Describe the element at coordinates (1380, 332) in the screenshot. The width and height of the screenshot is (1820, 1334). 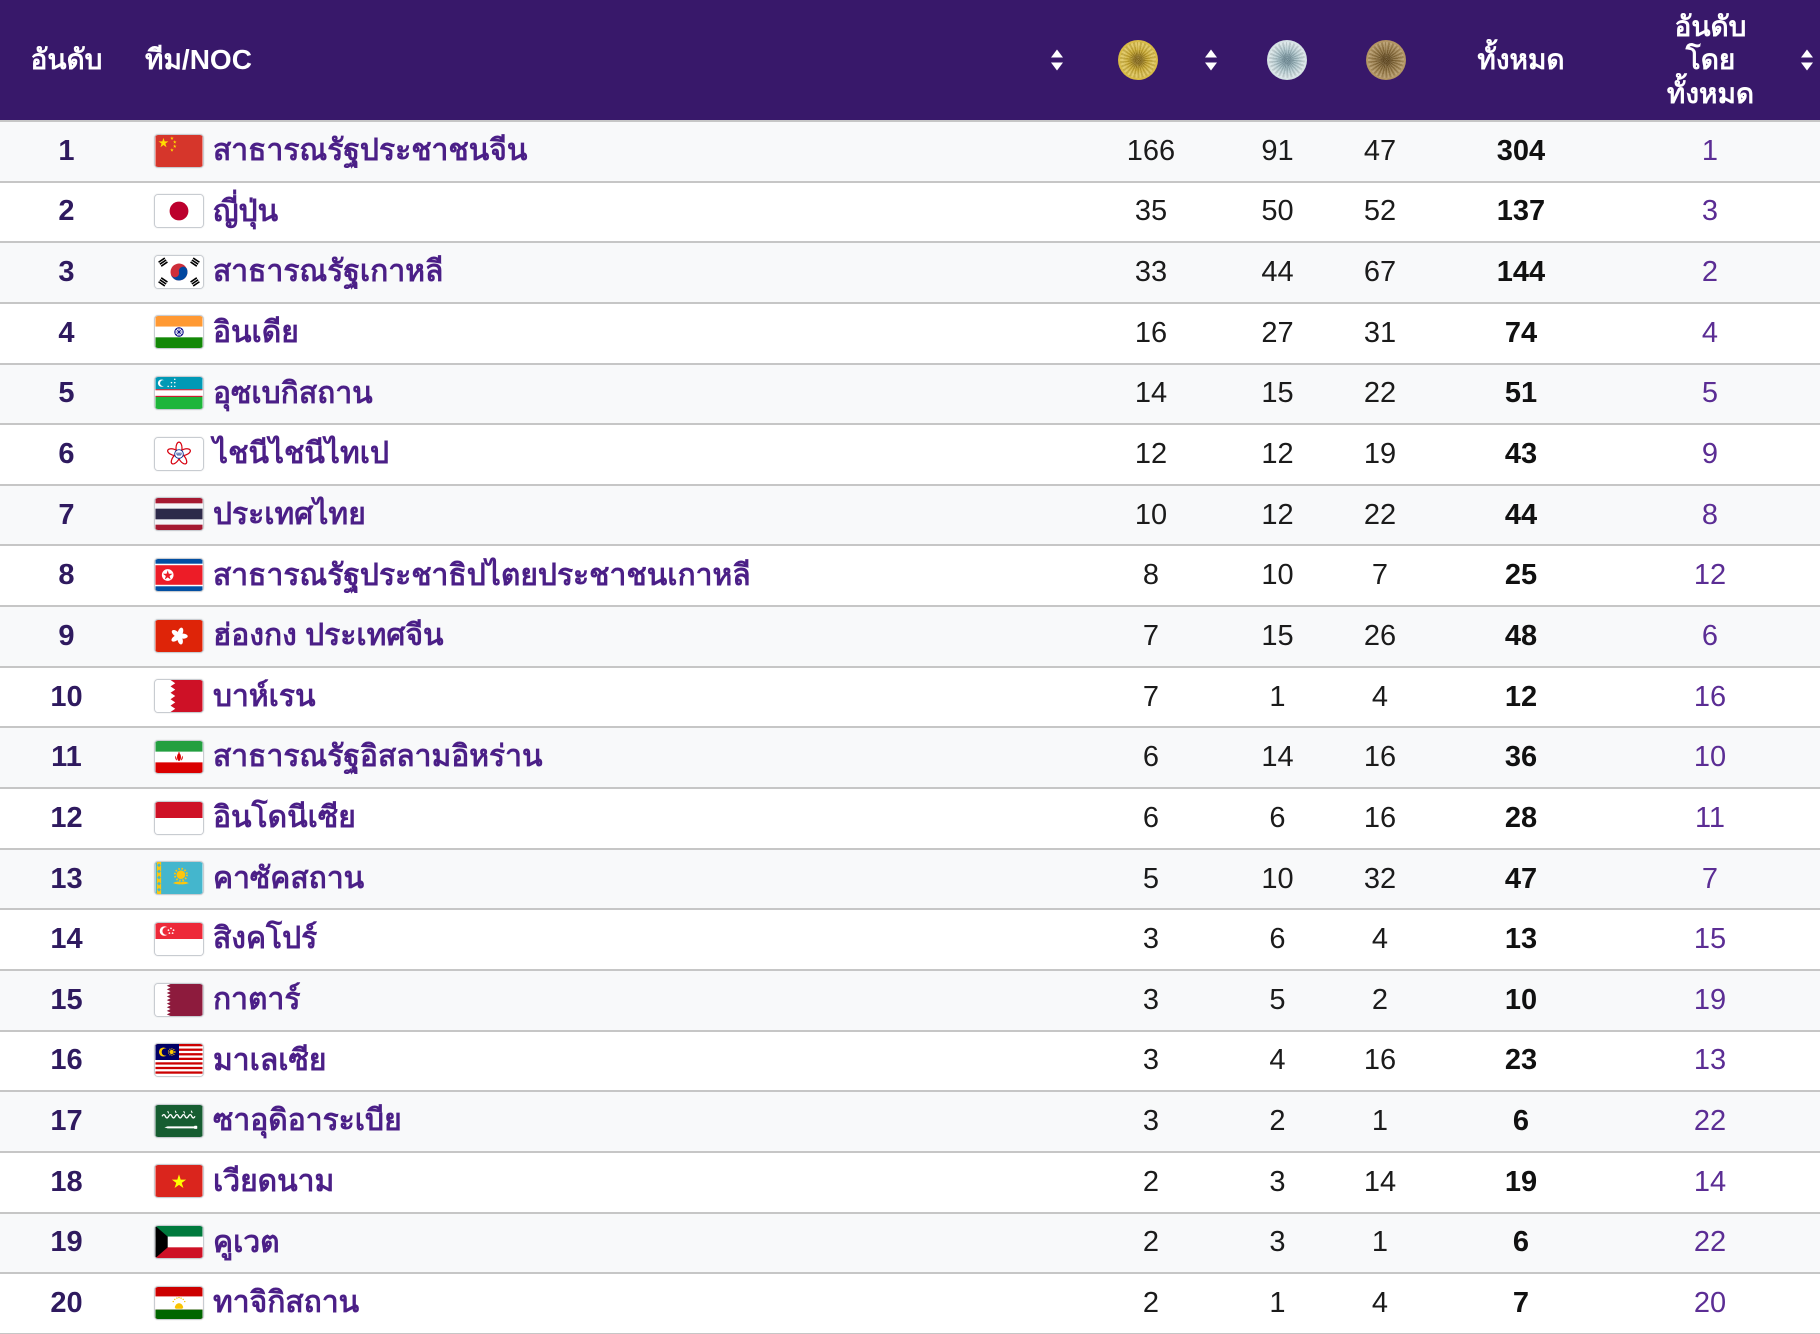
I see `bronze-count-cell: 31` at that location.